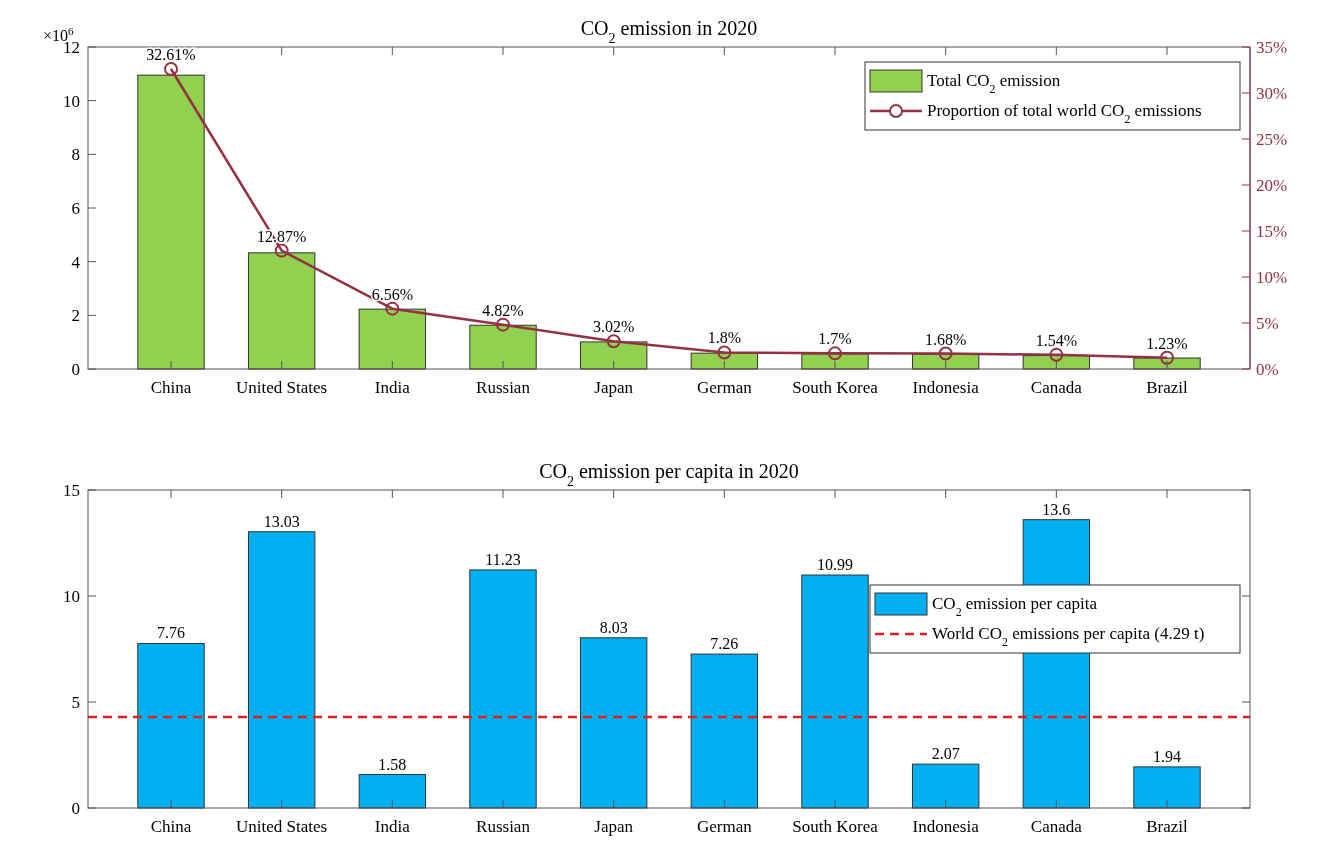 This screenshot has width=1323, height=845. I want to click on chart-title: CO$_{2}$ emission per capita in 2020, so click(669, 474).